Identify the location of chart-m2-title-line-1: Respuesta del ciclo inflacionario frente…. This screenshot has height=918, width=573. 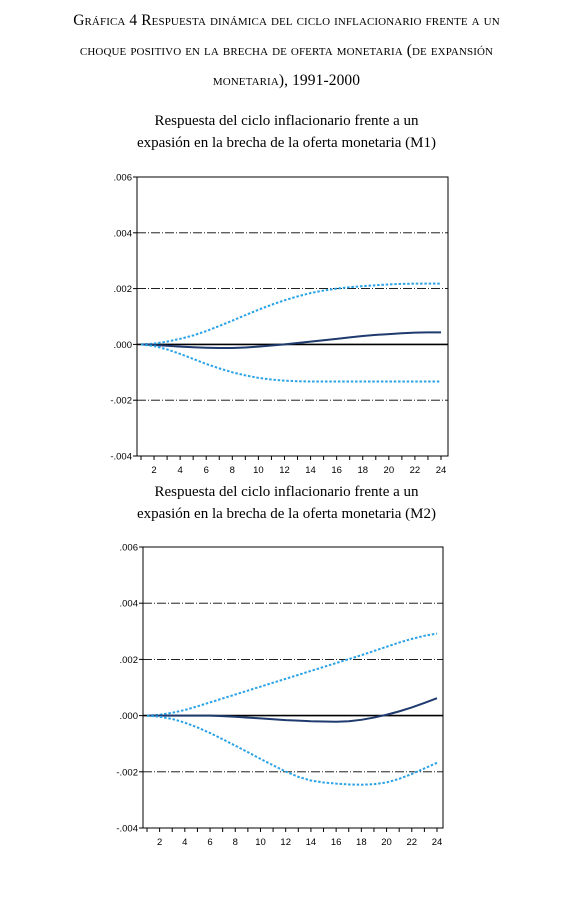
(286, 492).